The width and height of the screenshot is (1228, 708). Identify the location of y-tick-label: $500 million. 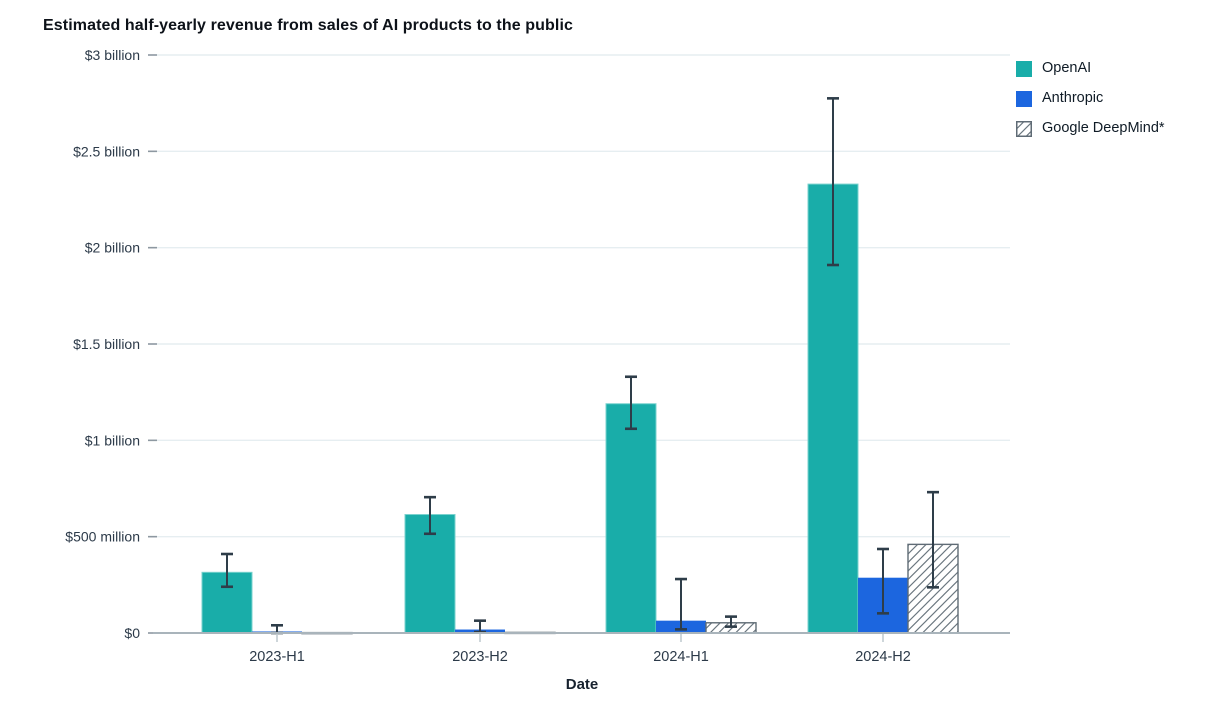
(102, 537).